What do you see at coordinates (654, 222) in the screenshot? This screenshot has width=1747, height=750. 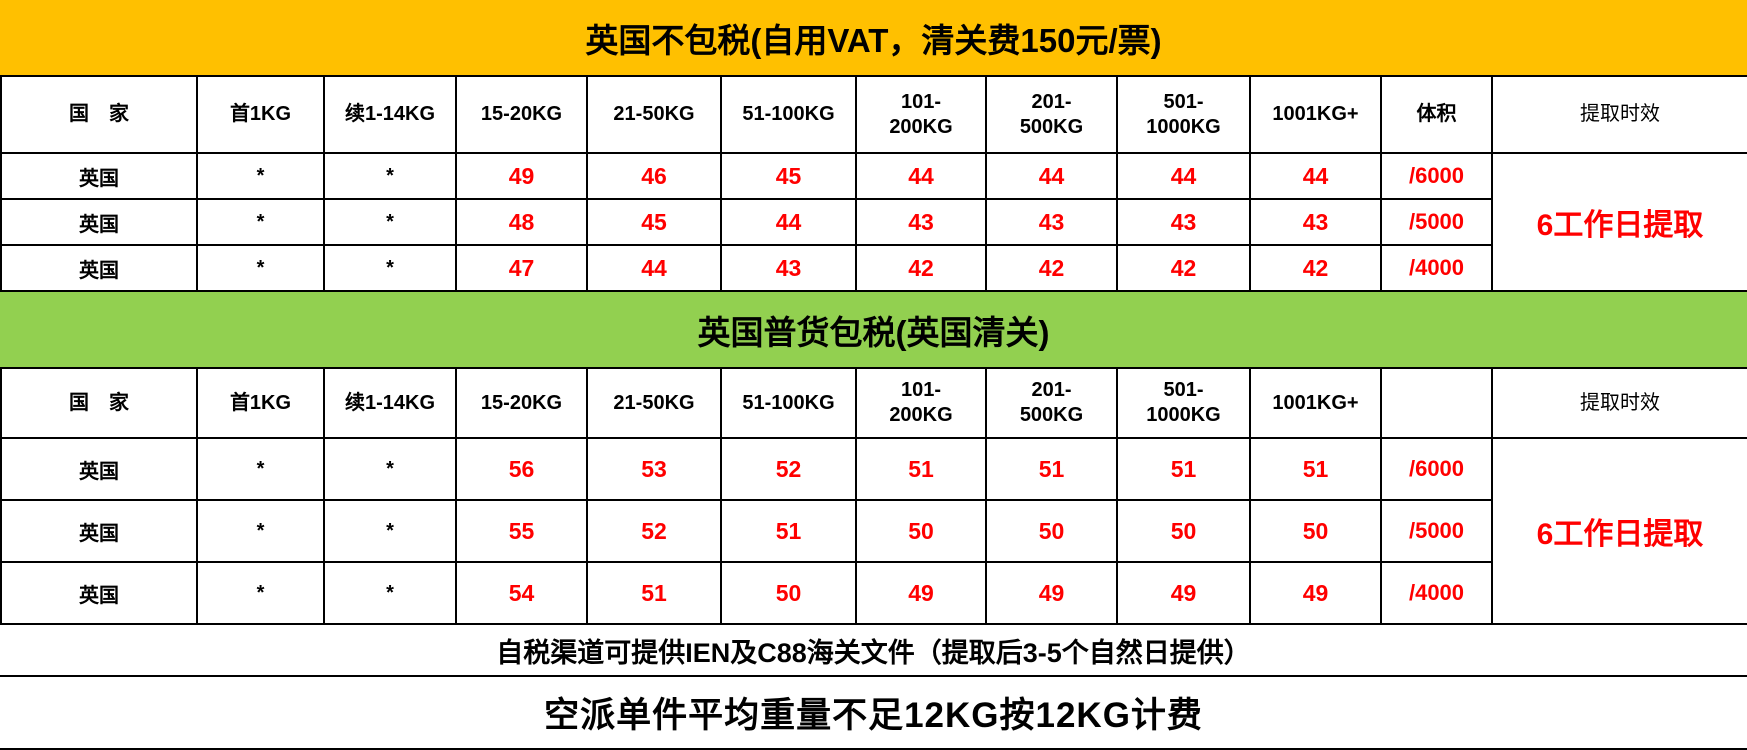 I see `rate-cell: 45` at bounding box center [654, 222].